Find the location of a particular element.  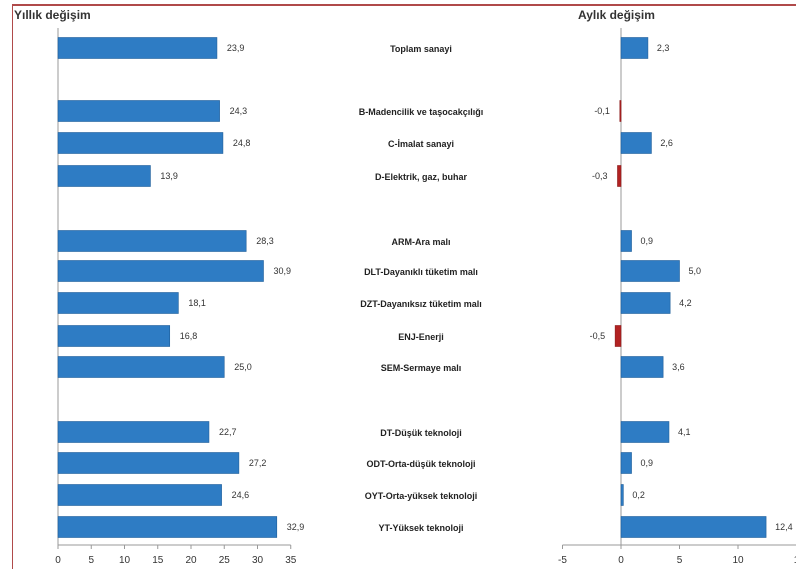

category-label: YT-Yüksek teknoloji is located at coordinates (420, 528).